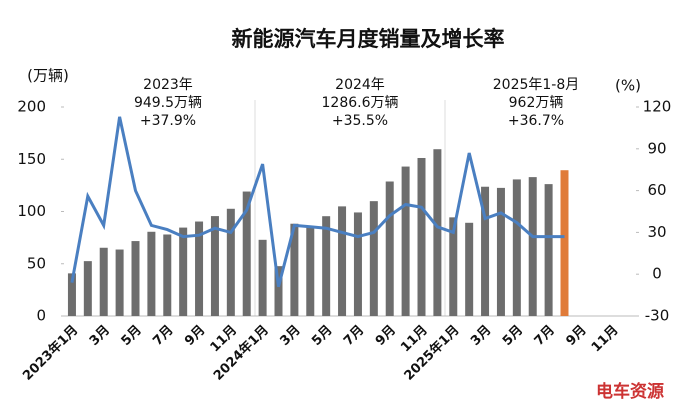 The image size is (700, 406). I want to click on annotation: +37.9%, so click(168, 121).